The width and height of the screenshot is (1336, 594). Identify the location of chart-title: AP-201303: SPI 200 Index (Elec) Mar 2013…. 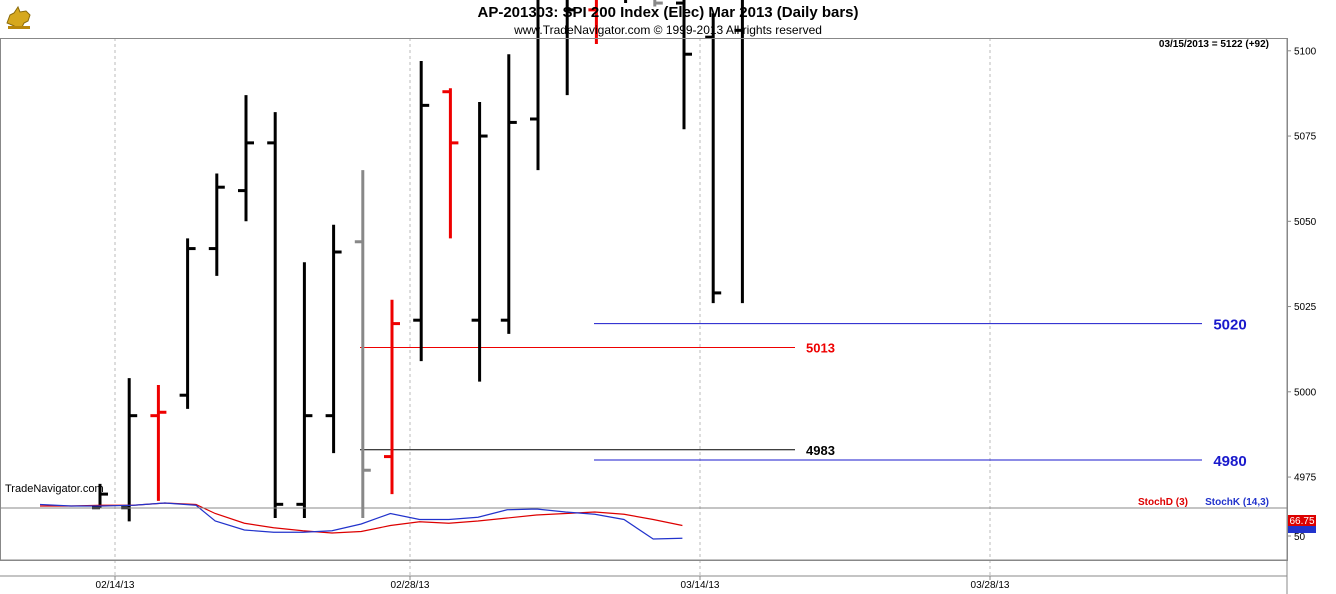
(667, 12).